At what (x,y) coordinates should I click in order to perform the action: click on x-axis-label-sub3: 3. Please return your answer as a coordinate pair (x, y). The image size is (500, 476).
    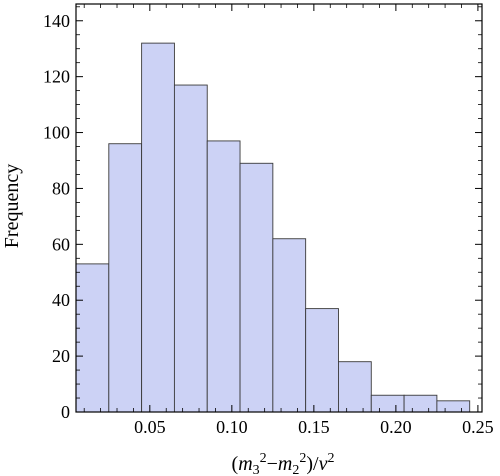
    Looking at the image, I should click on (256, 469).